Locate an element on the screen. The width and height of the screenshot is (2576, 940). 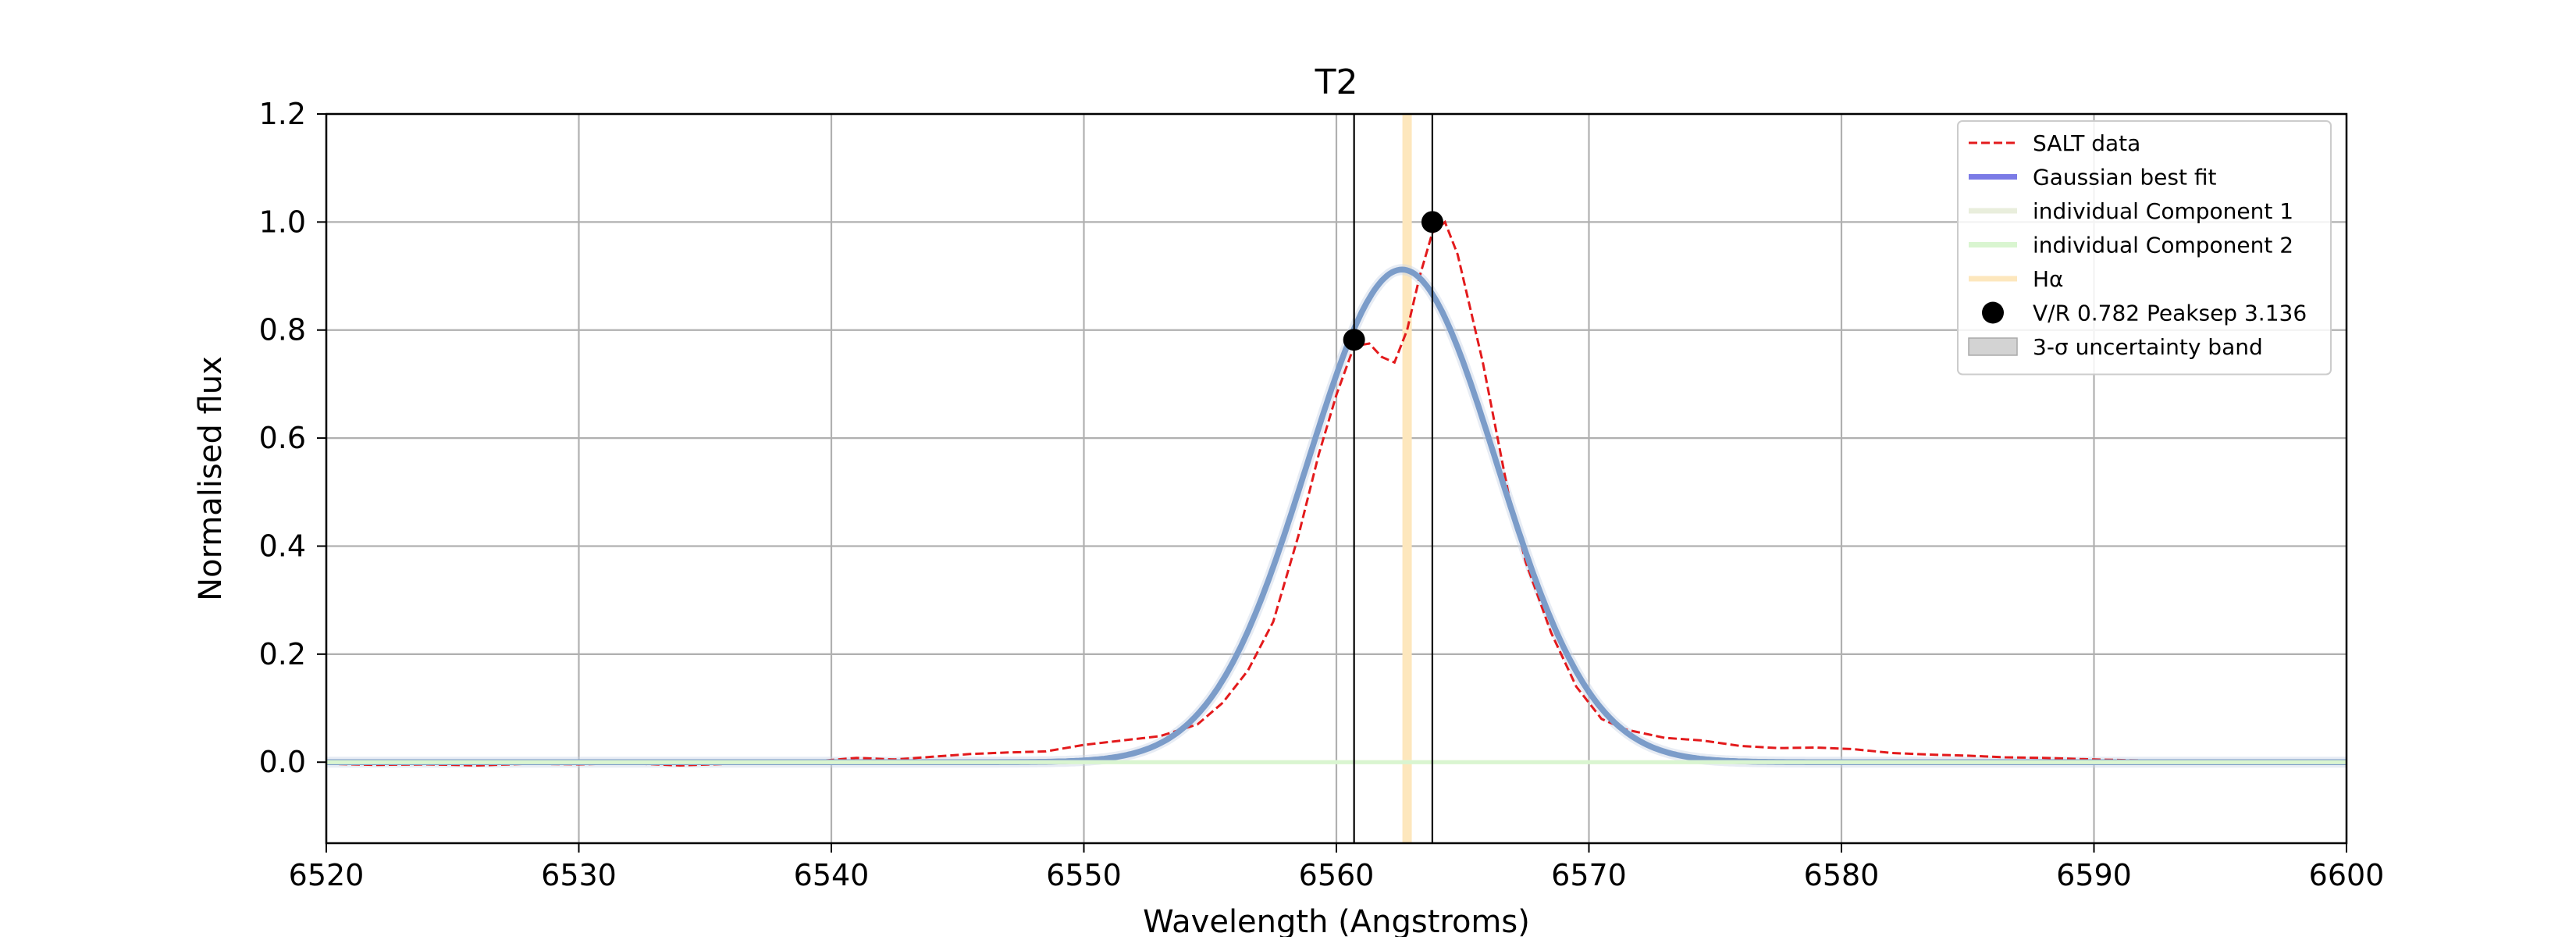
legend-box is located at coordinates (2144, 248).